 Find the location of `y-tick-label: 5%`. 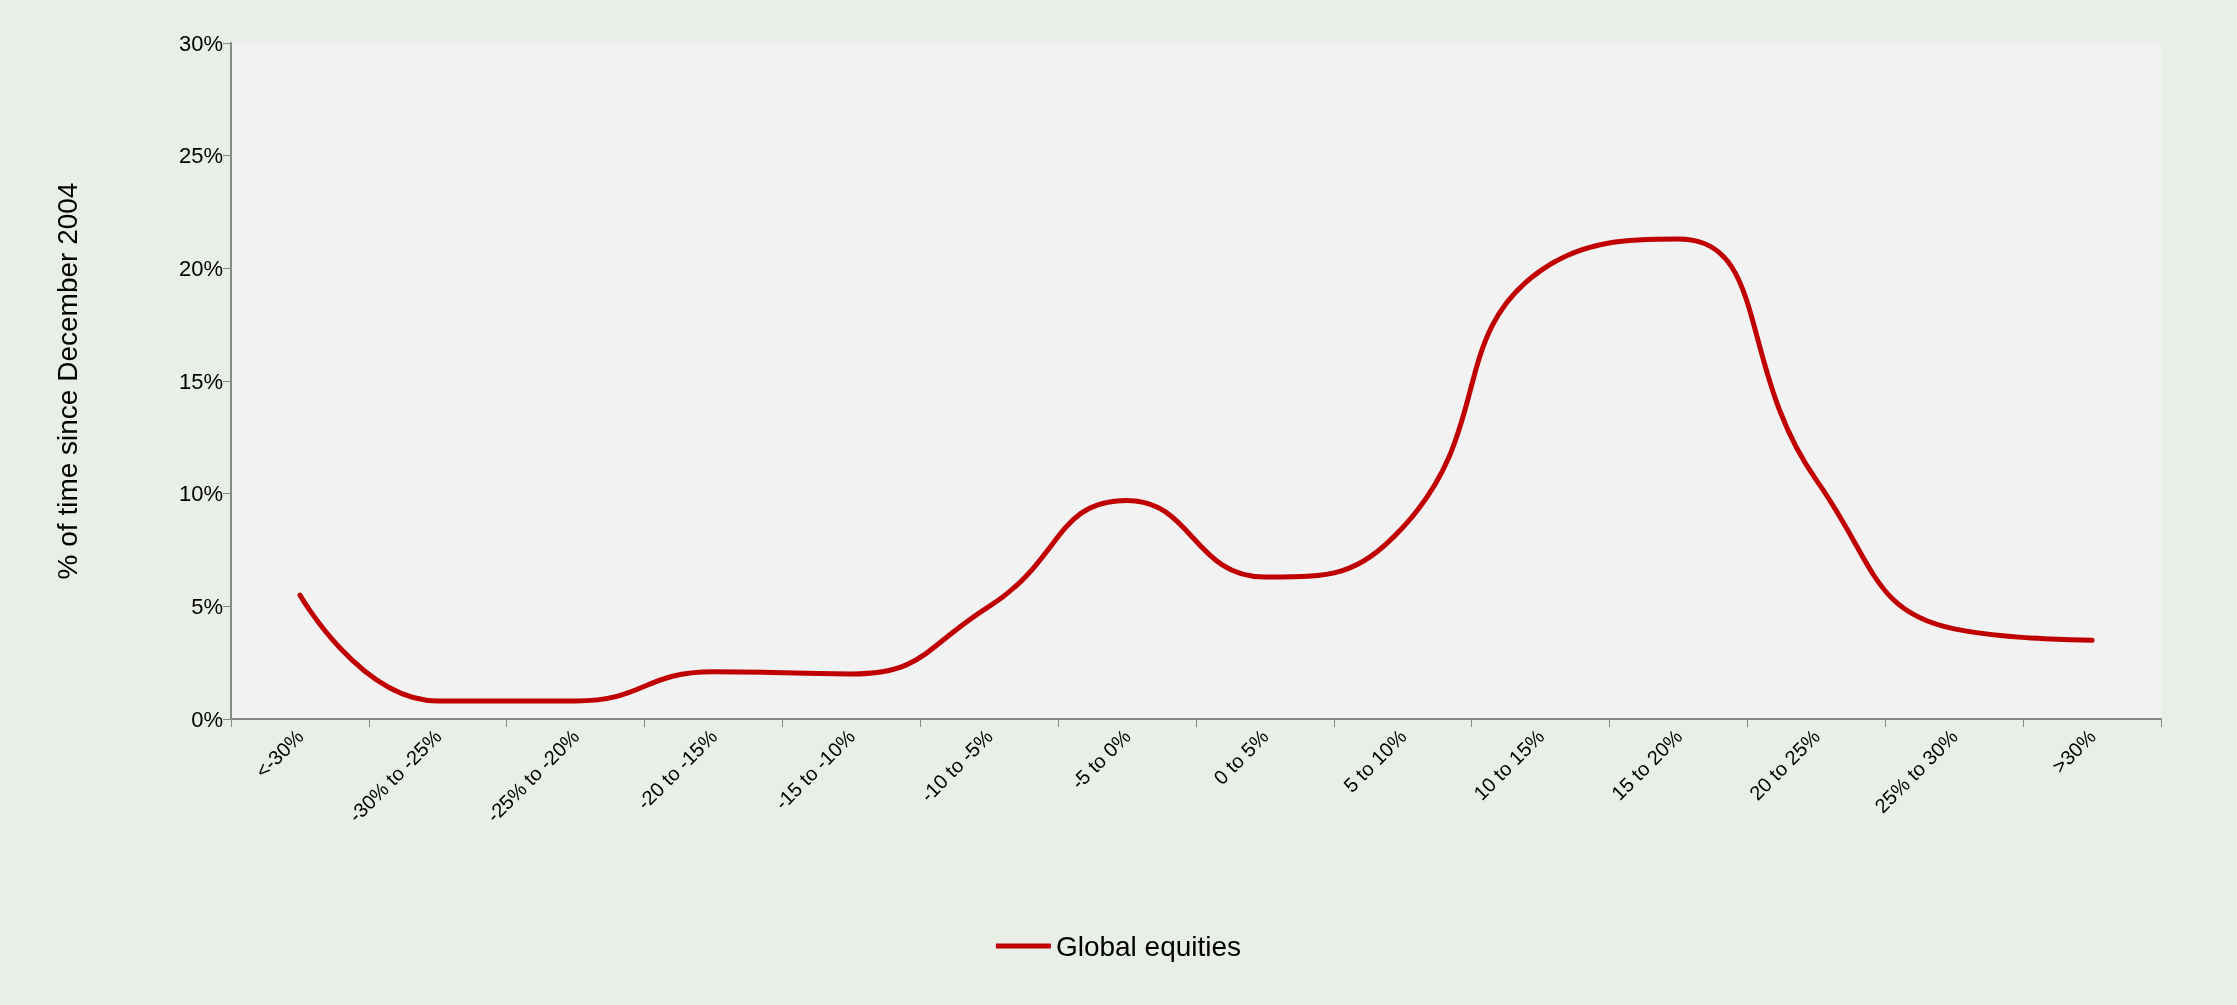

y-tick-label: 5% is located at coordinates (207, 606).